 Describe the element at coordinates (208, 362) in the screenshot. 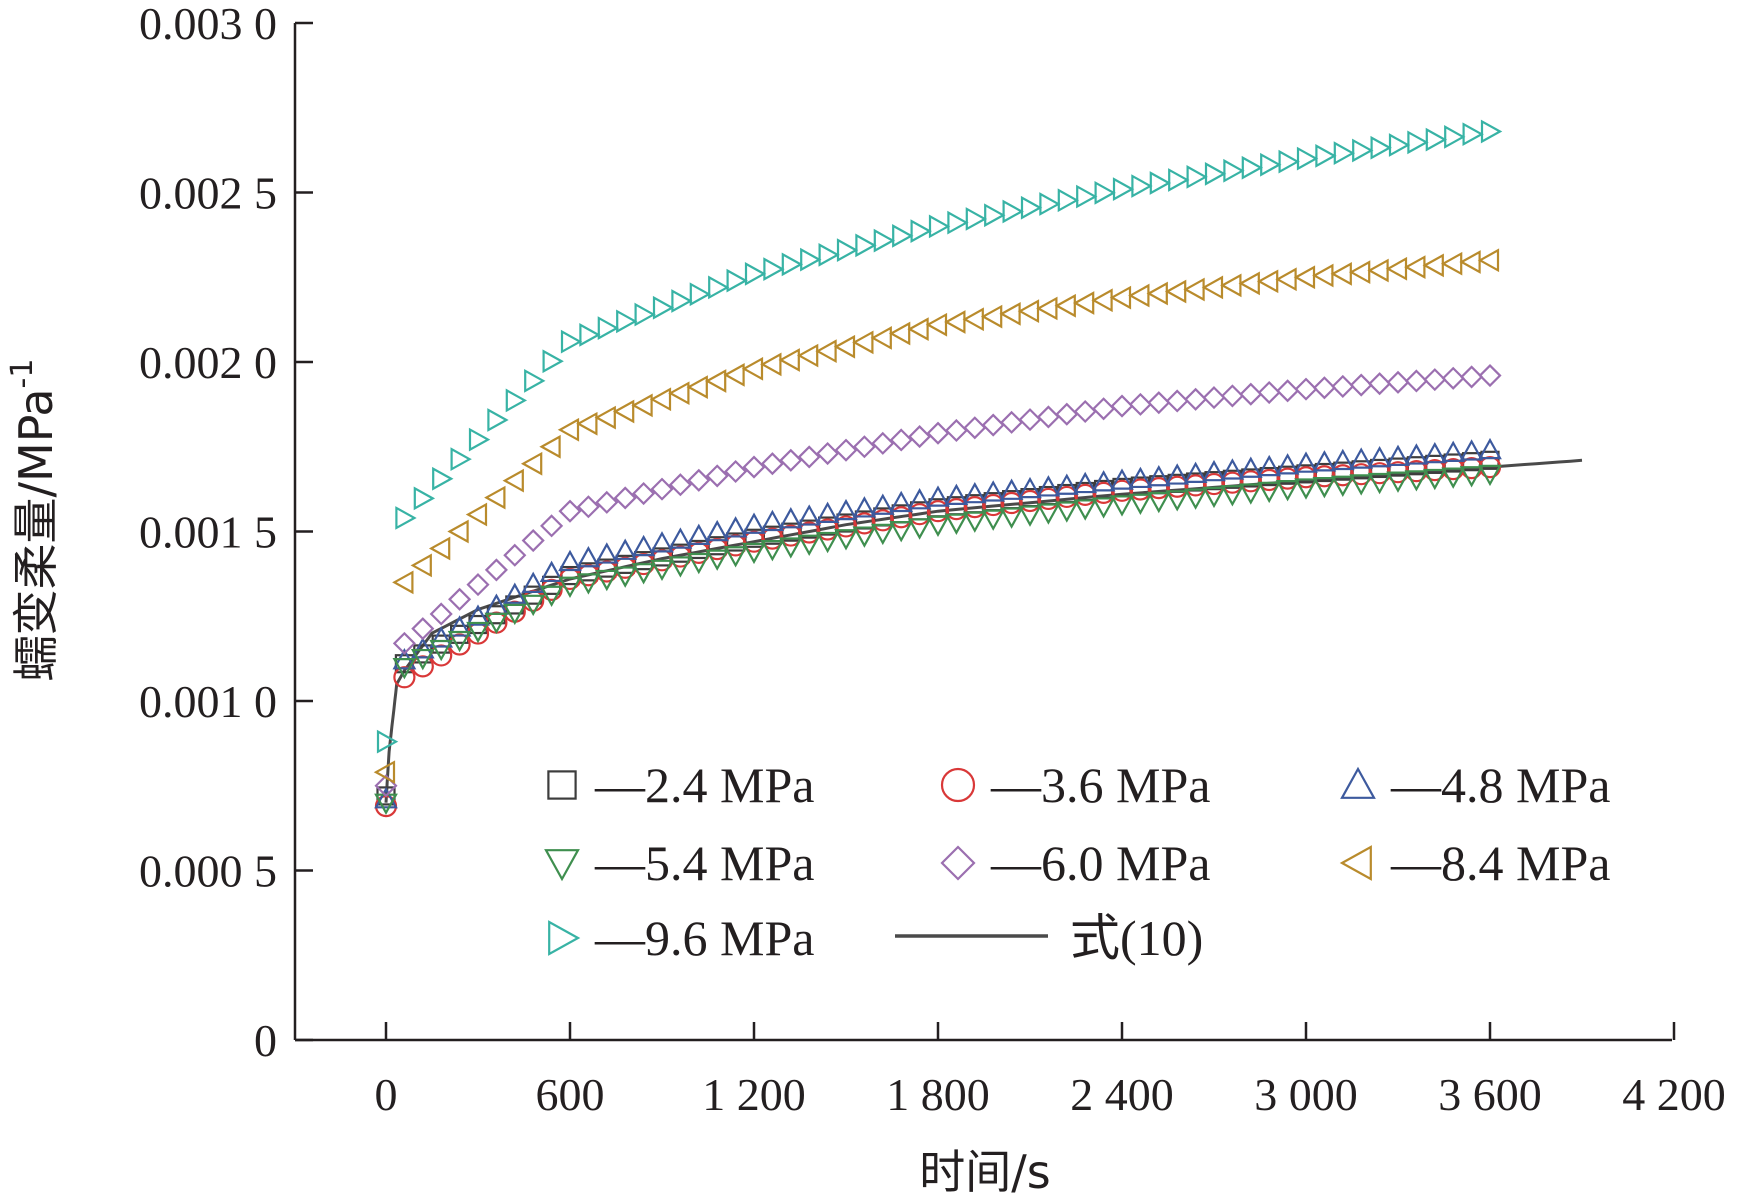

I see `y-tick-label: 0.002 0` at that location.